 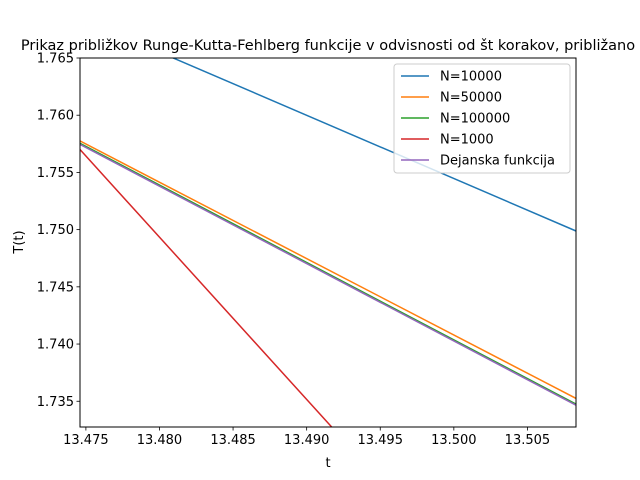 I want to click on y-tick-label: 1.740, so click(x=55, y=345).